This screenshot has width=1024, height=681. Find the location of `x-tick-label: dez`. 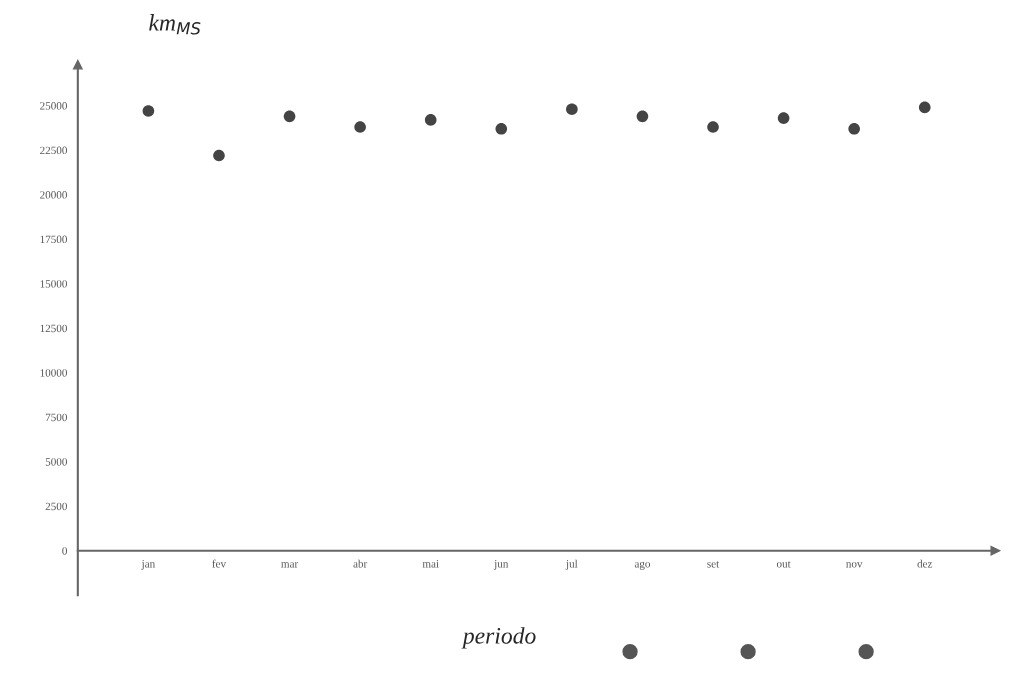

x-tick-label: dez is located at coordinates (925, 563).